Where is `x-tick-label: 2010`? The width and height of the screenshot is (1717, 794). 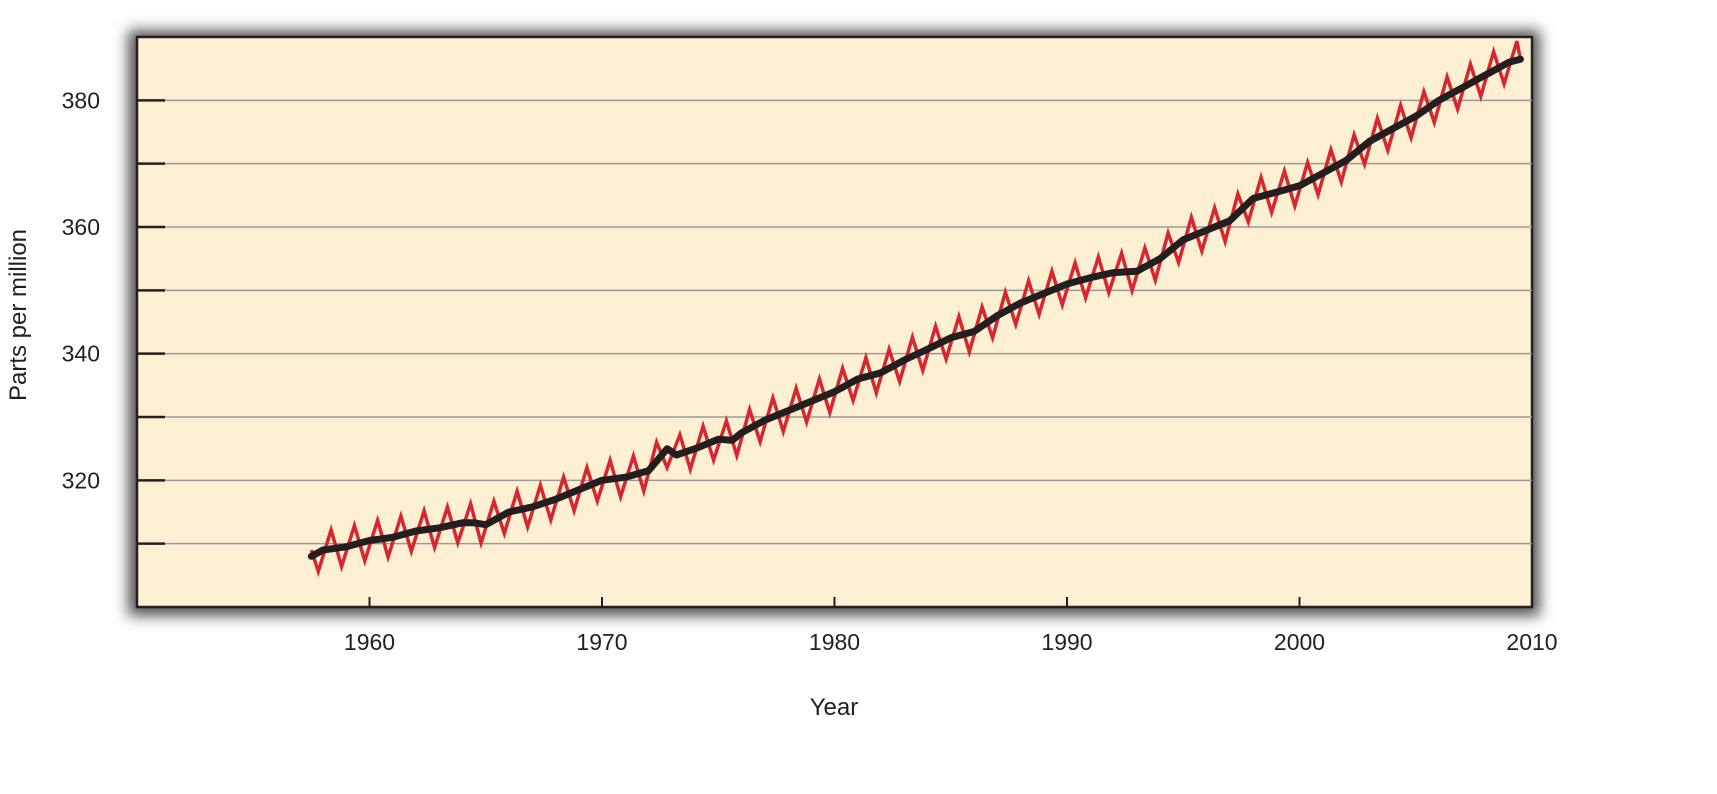
x-tick-label: 2010 is located at coordinates (1531, 642).